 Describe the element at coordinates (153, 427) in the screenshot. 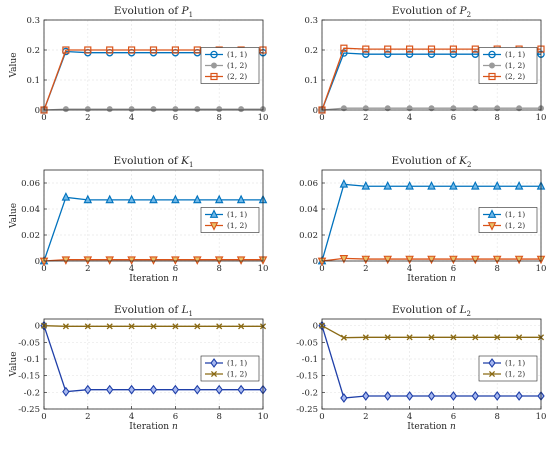

I see `x-axis-label: Iteration n` at that location.